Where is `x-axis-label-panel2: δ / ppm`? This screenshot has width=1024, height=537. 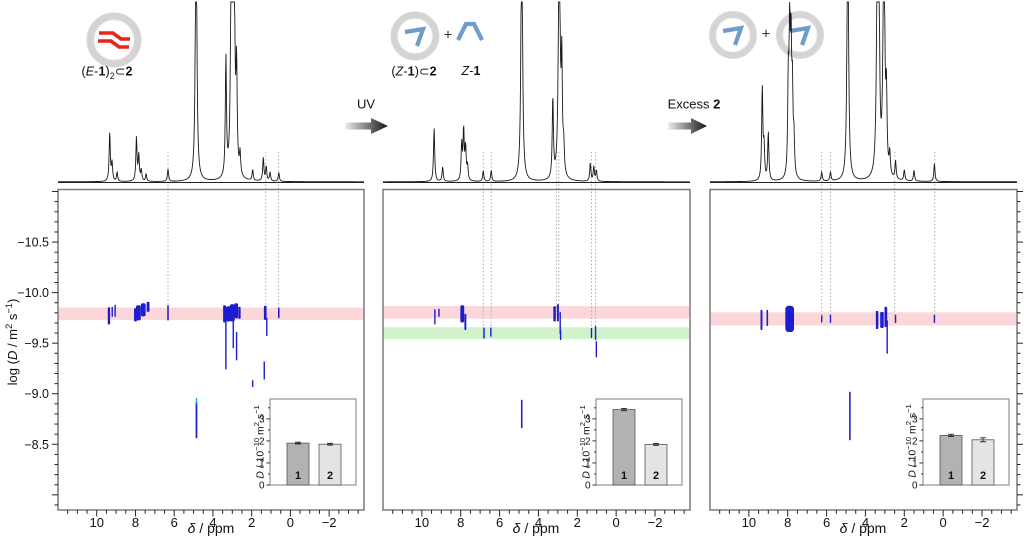
x-axis-label-panel2: δ / ppm is located at coordinates (536, 528).